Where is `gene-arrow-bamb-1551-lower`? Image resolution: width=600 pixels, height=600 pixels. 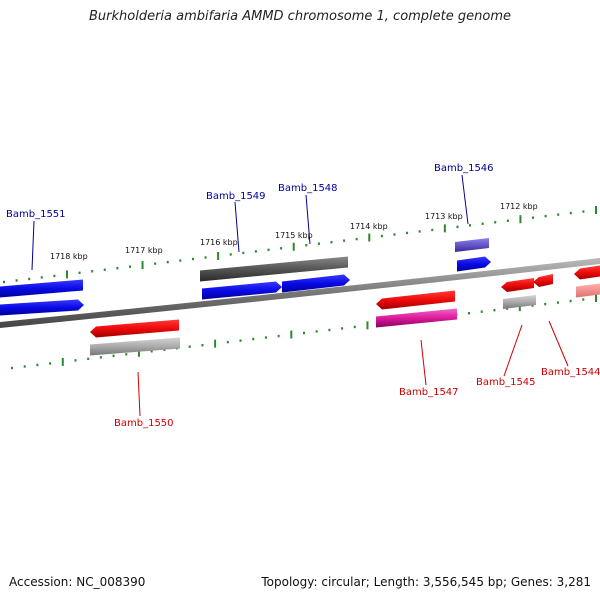 gene-arrow-bamb-1551-lower is located at coordinates (42, 307).